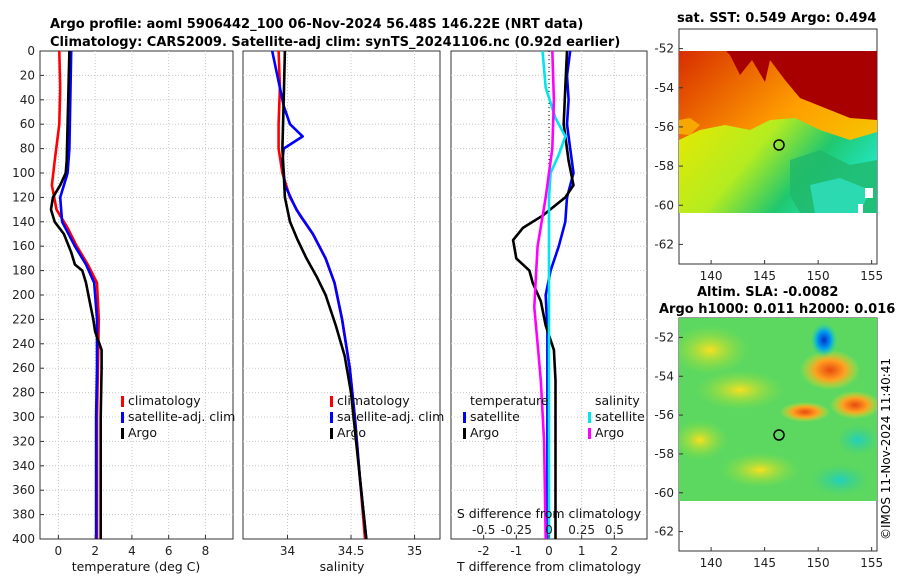  I want to click on sla-map-title: Altim. SLA: -0.0082, so click(767, 292).